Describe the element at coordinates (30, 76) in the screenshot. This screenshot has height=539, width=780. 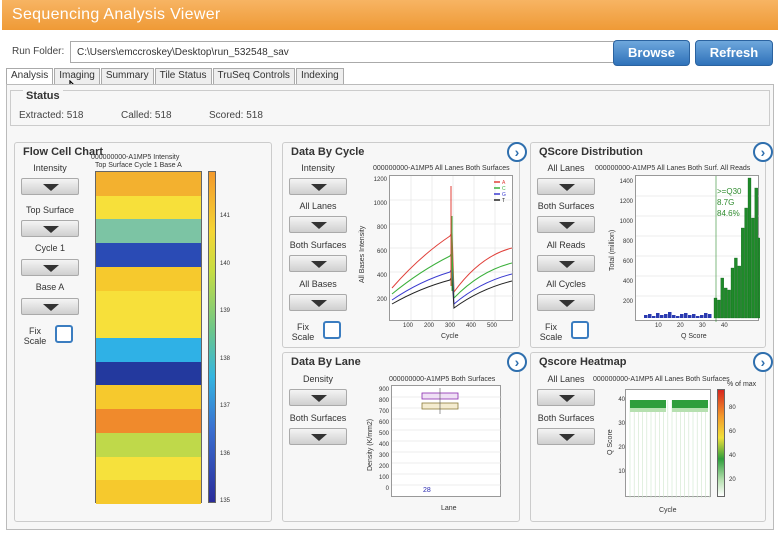
I see `tab-analysis: Analysis` at that location.